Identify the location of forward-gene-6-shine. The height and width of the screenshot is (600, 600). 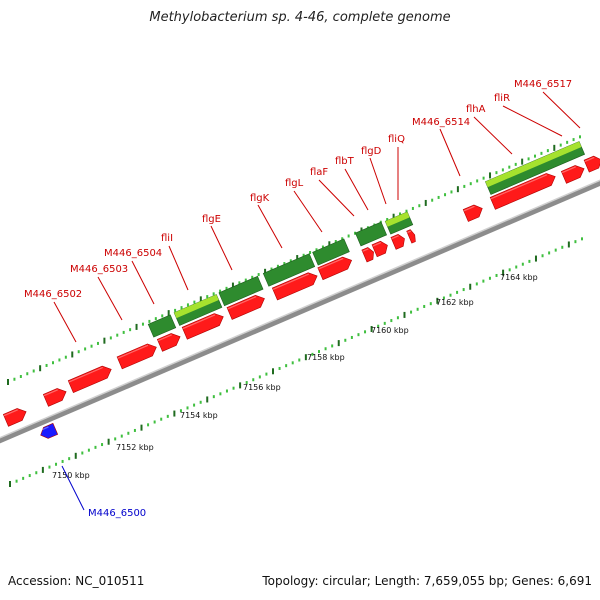
(242, 303).